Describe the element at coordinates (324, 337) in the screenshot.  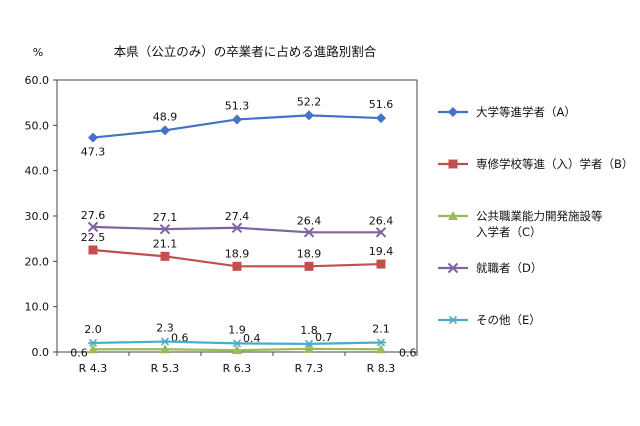
I see `data-label: 0.7` at that location.